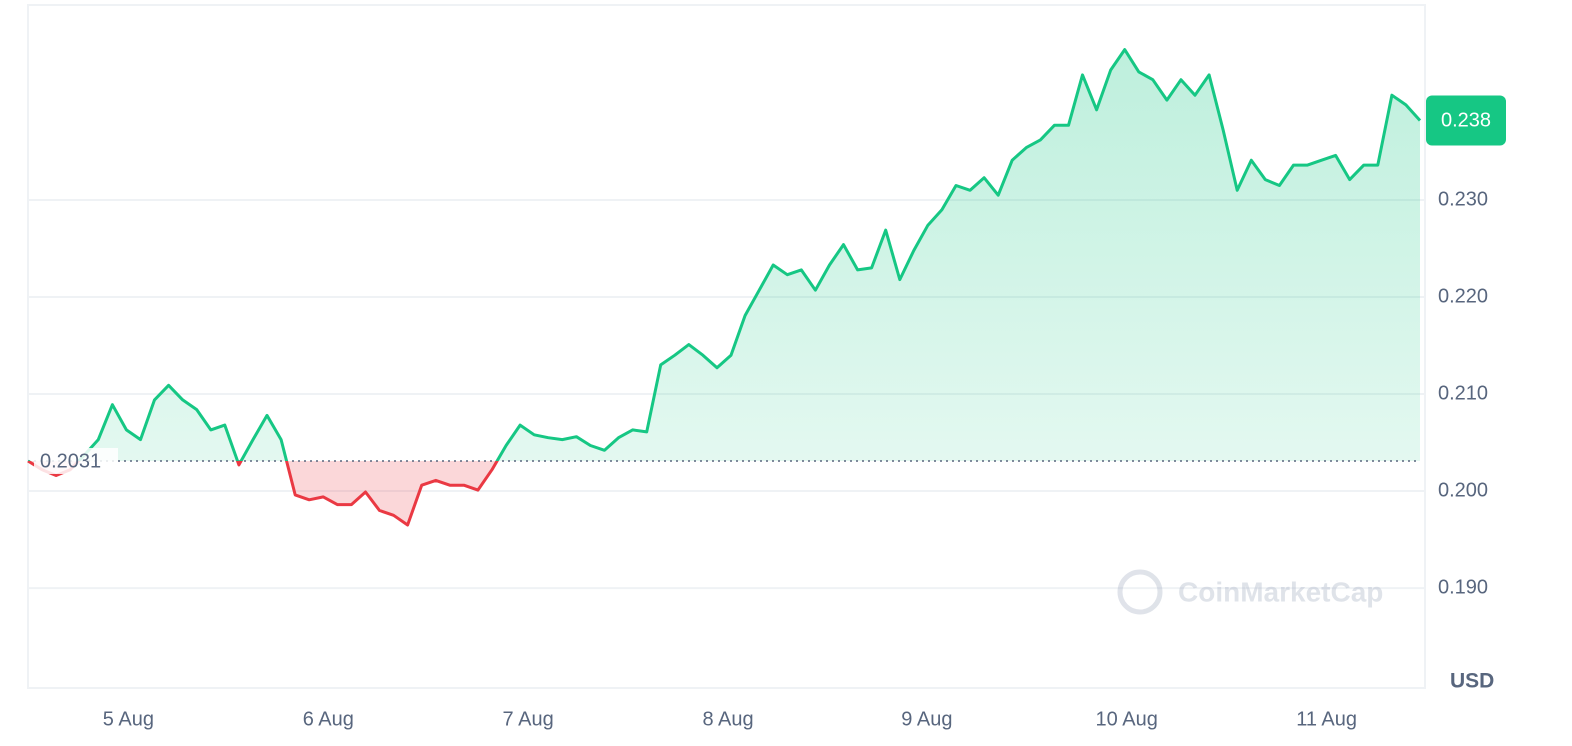  I want to click on baseline-label-bg, so click(76, 460).